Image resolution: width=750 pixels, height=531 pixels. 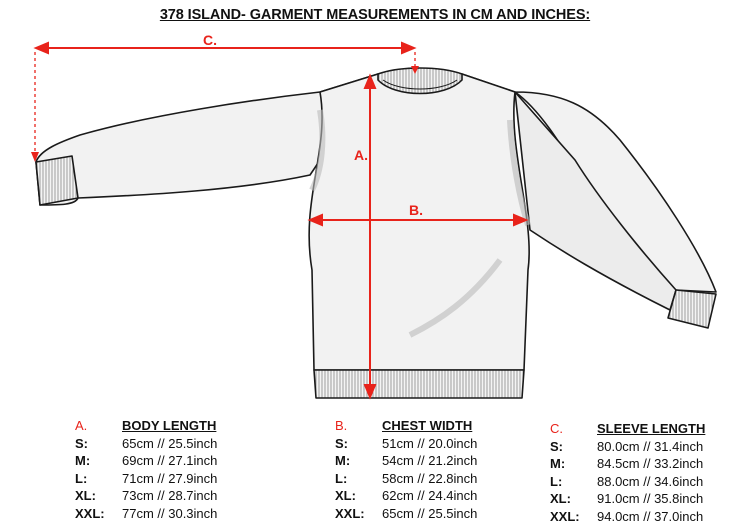 What do you see at coordinates (650, 446) in the screenshot?
I see `value: 80.0cm // 31.4inch` at bounding box center [650, 446].